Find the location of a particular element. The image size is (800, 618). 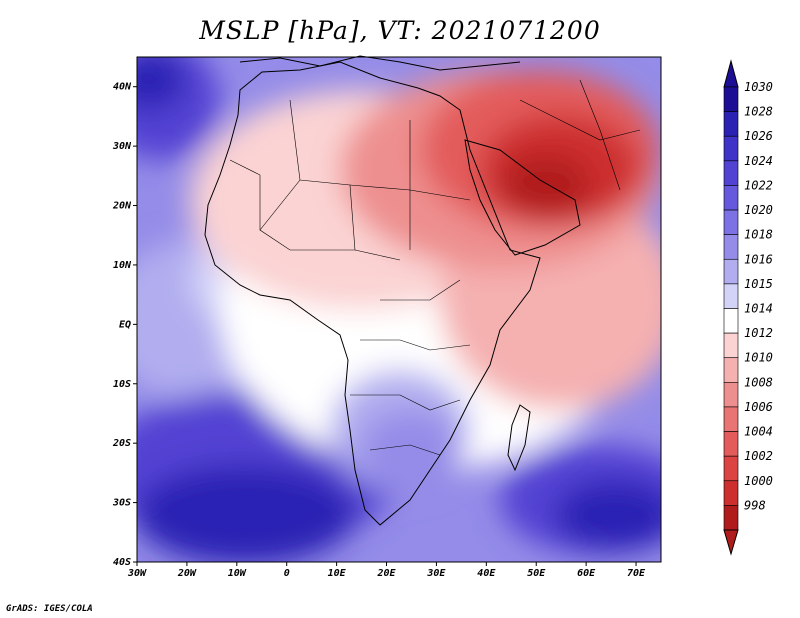

lat-tick-label: 10S is located at coordinates (122, 384).